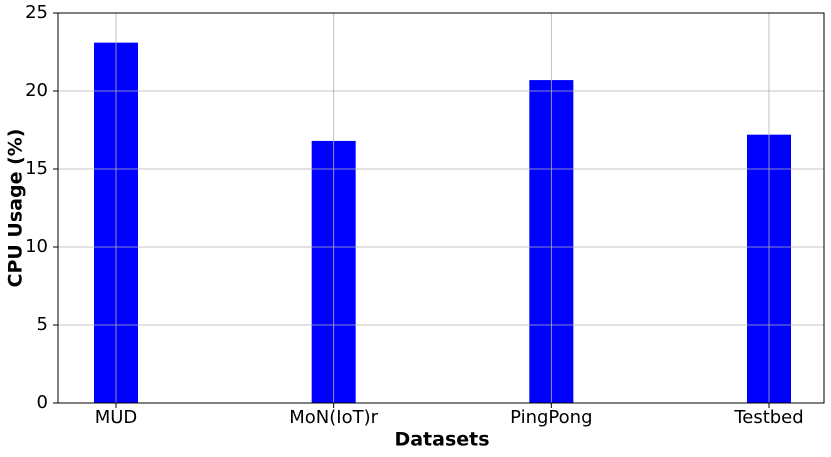 The width and height of the screenshot is (831, 457). I want to click on y-tick-label: 20, so click(36, 90).